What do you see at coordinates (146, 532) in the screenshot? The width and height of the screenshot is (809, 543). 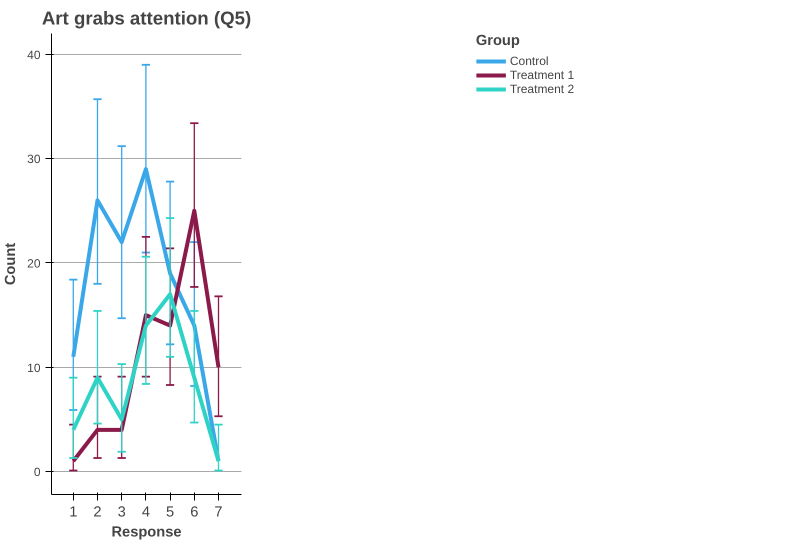 I see `x-axis-title: Response` at bounding box center [146, 532].